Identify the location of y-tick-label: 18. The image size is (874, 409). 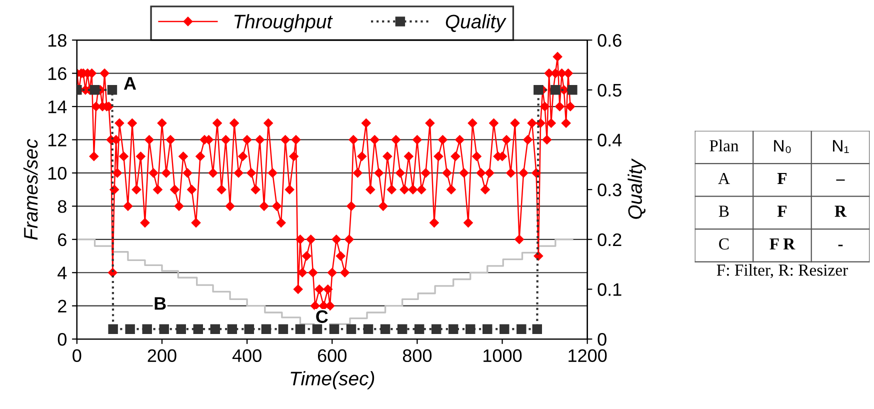
(57, 40).